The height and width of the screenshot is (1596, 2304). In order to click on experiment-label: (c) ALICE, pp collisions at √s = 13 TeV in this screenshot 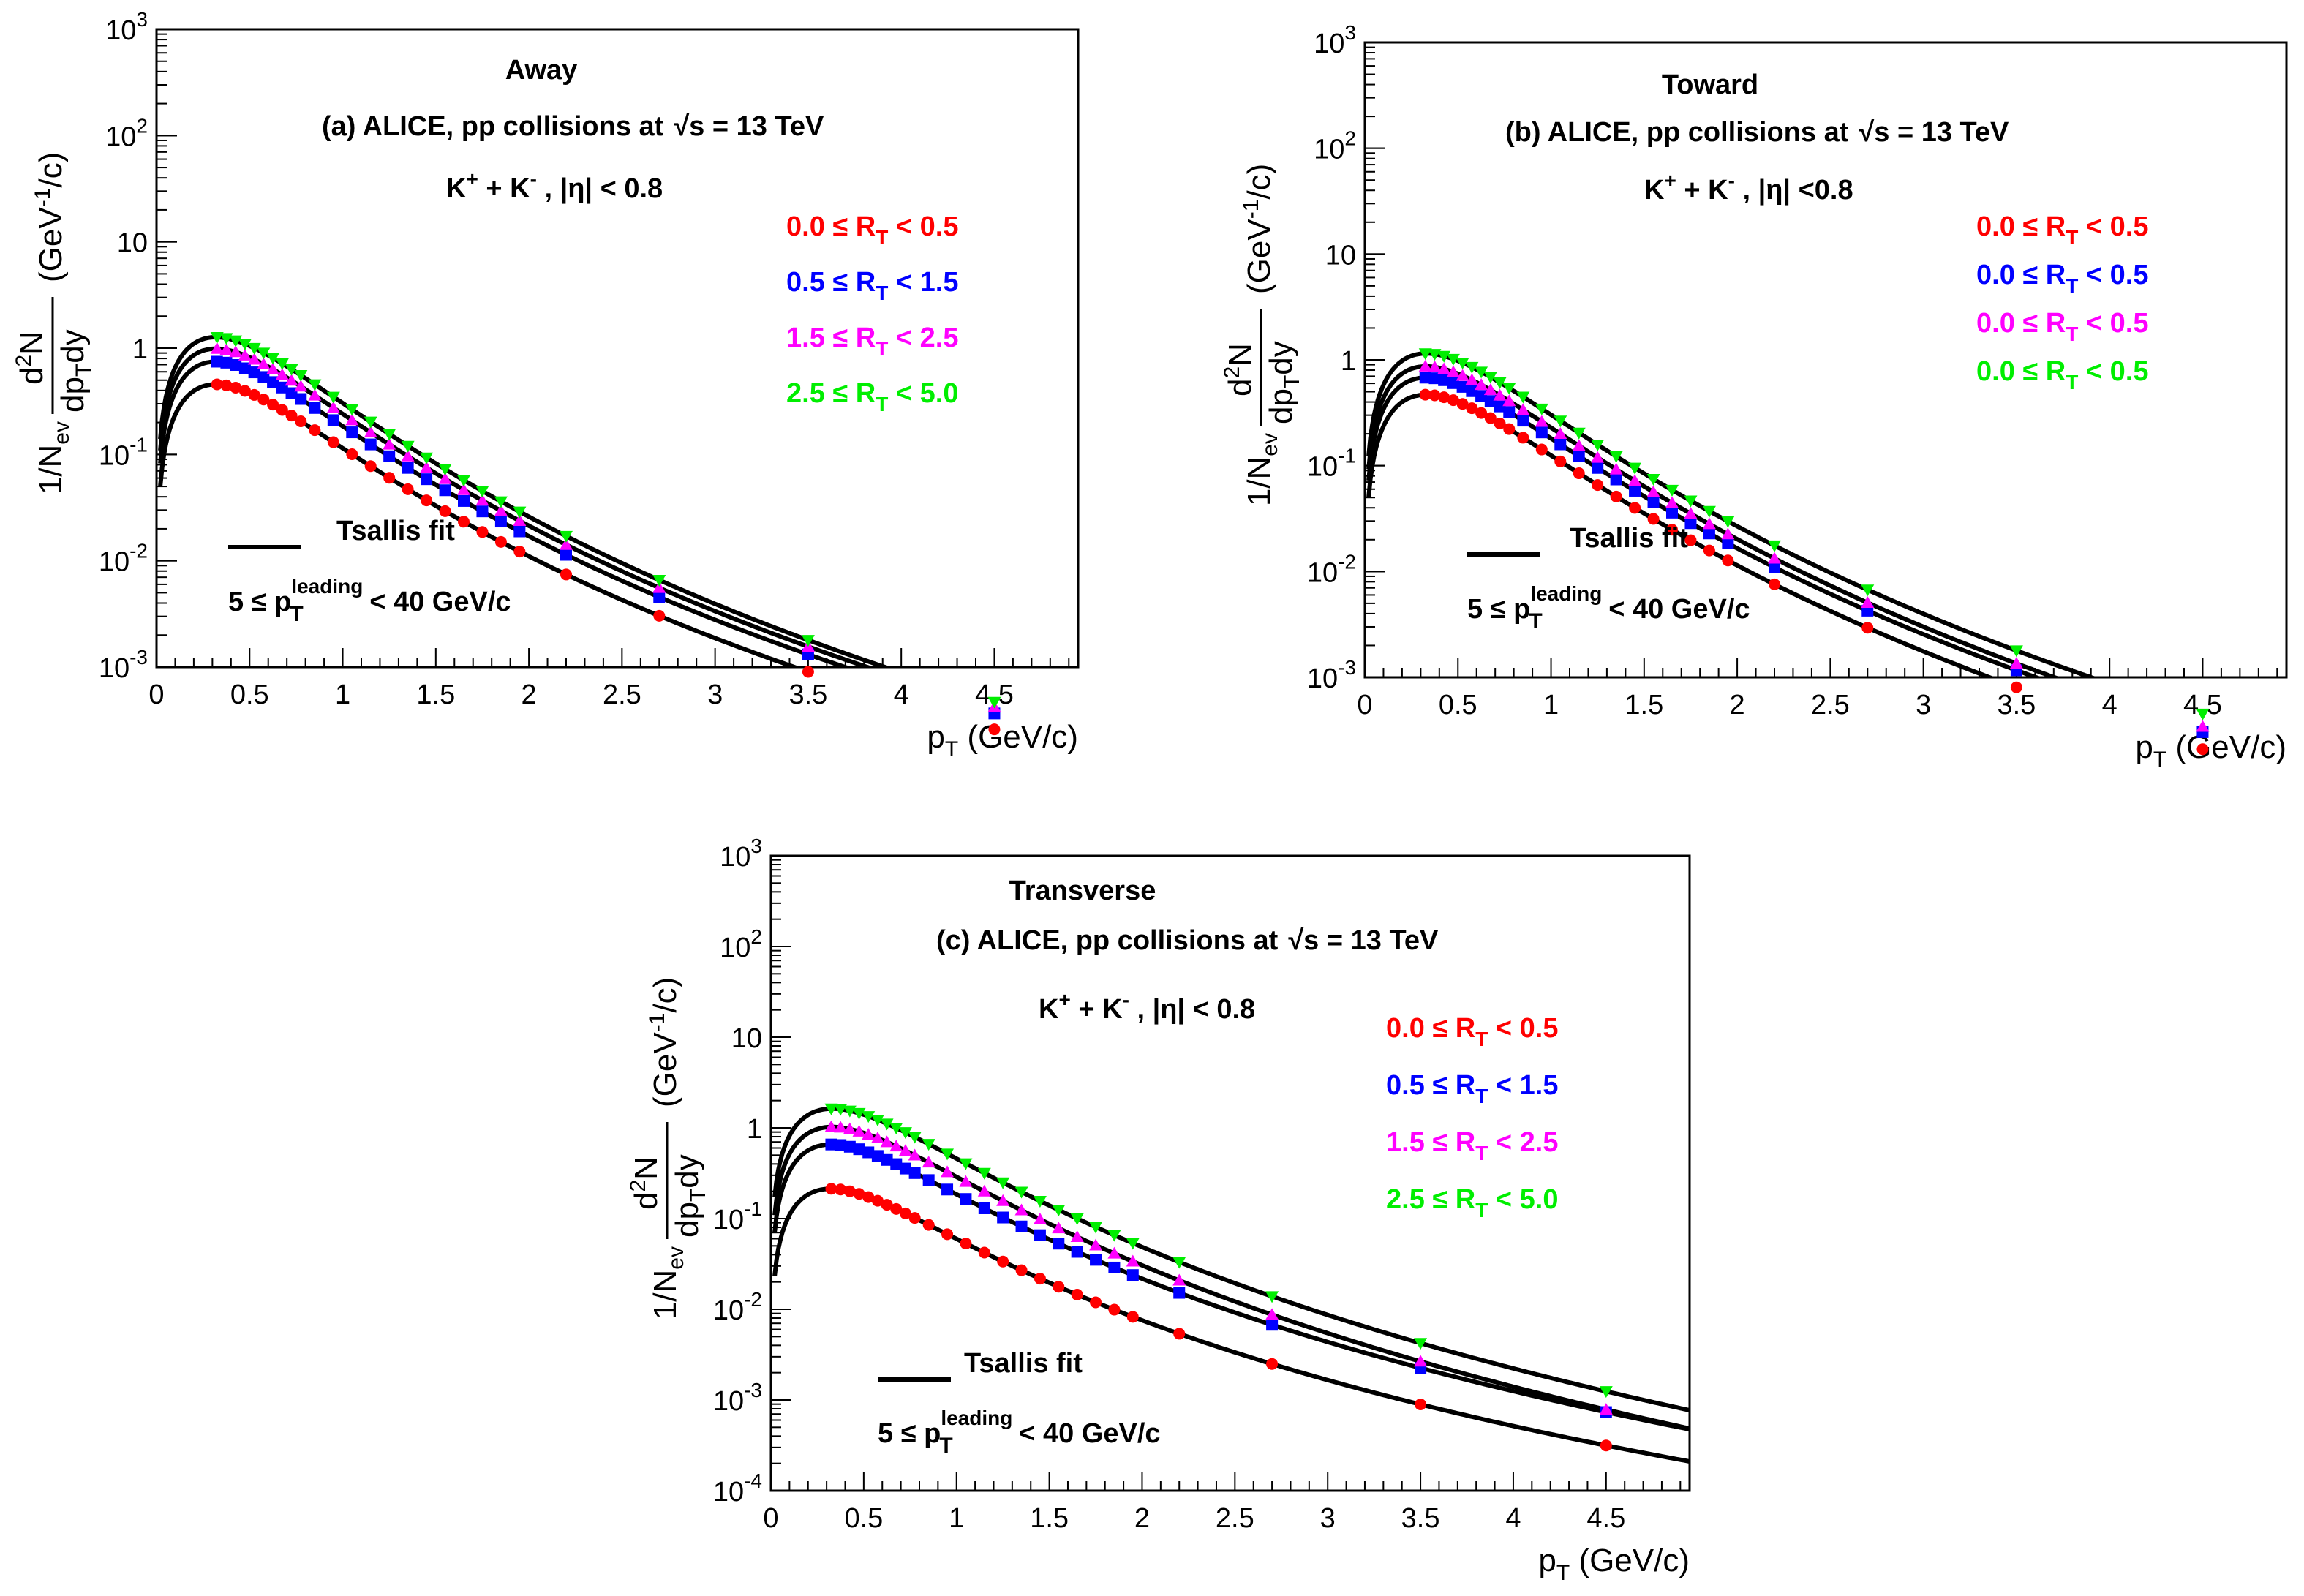, I will do `click(1187, 941)`.